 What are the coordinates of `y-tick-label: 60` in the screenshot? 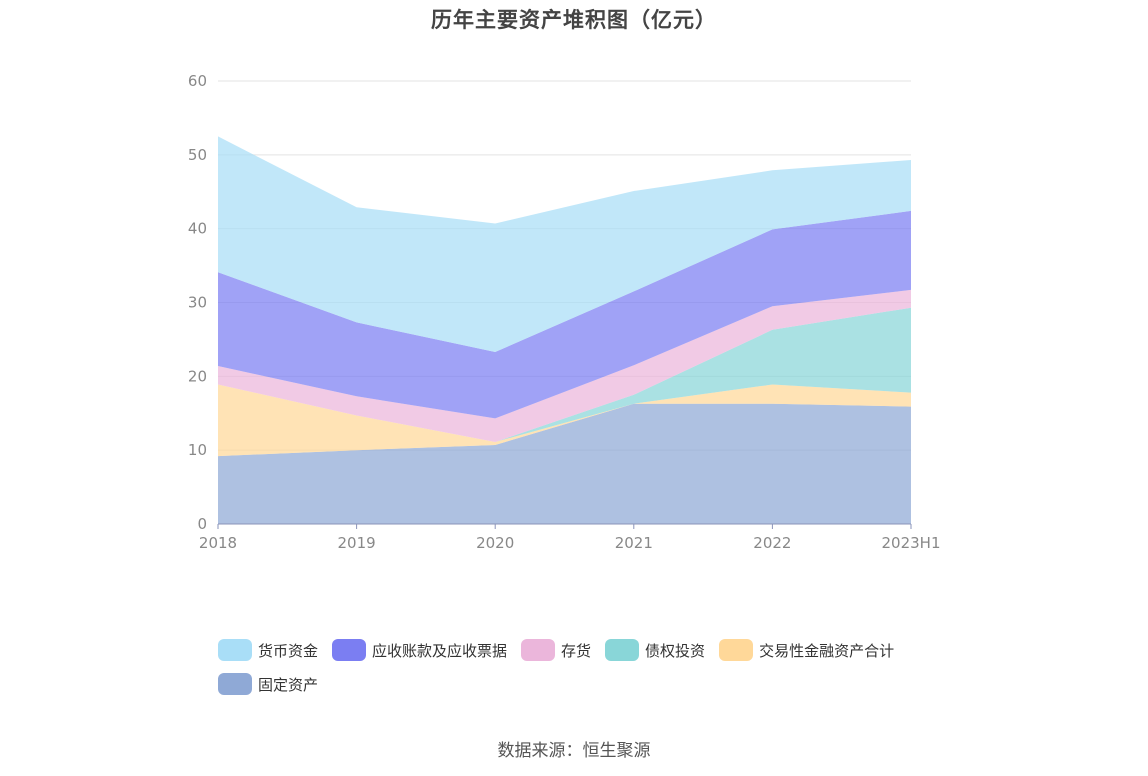 It's located at (197, 81).